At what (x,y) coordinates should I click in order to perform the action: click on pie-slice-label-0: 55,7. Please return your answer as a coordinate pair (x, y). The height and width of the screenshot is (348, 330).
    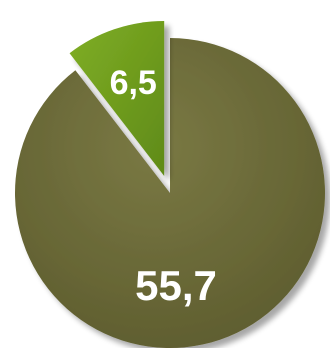
    Looking at the image, I should click on (176, 285).